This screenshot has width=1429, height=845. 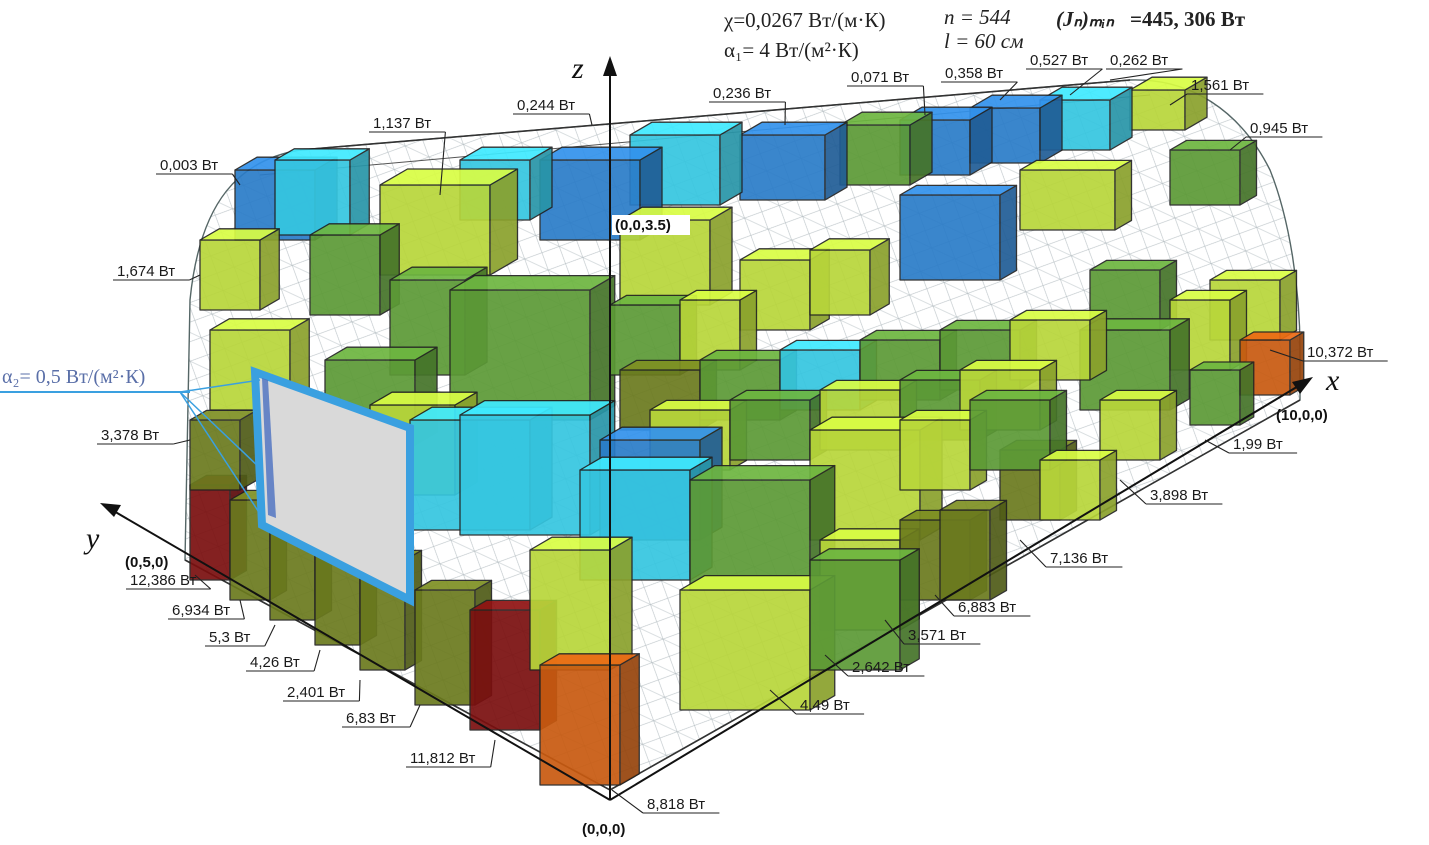 I want to click on origin-coord: (0,0,0), so click(x=603, y=829).